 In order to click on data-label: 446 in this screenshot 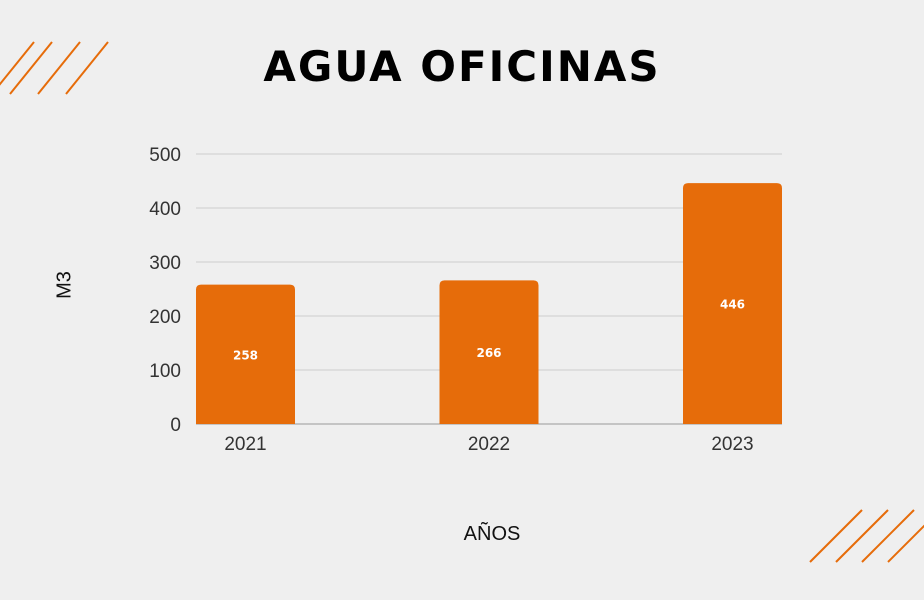, I will do `click(732, 305)`.